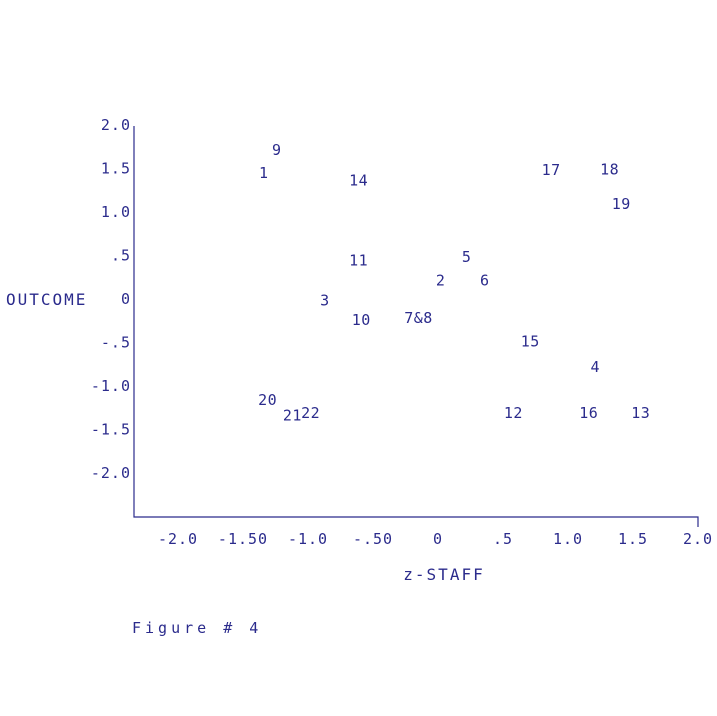 This screenshot has width=717, height=716. What do you see at coordinates (178, 539) in the screenshot?
I see `x-tick-label: -2.0` at bounding box center [178, 539].